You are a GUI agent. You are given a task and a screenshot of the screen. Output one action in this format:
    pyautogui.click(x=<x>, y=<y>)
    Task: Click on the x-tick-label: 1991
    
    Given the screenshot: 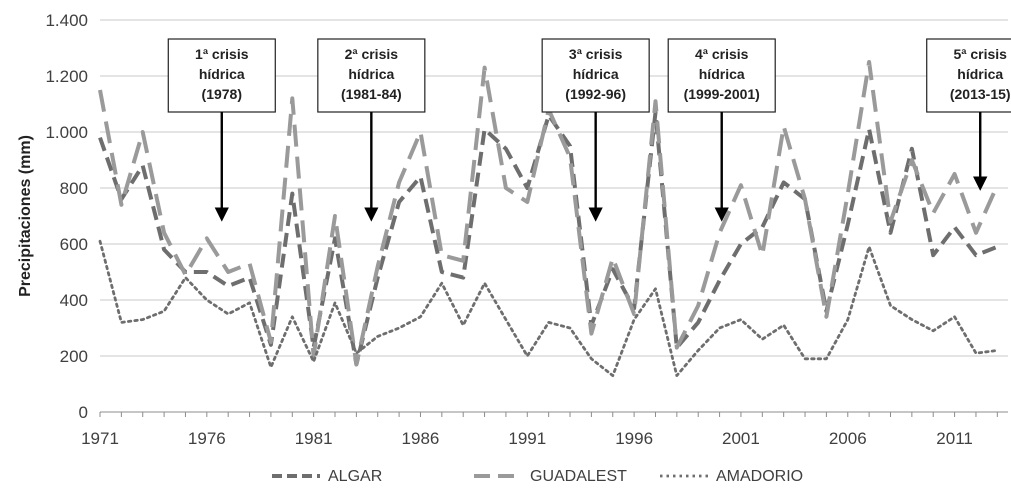 What is the action you would take?
    pyautogui.click(x=527, y=438)
    